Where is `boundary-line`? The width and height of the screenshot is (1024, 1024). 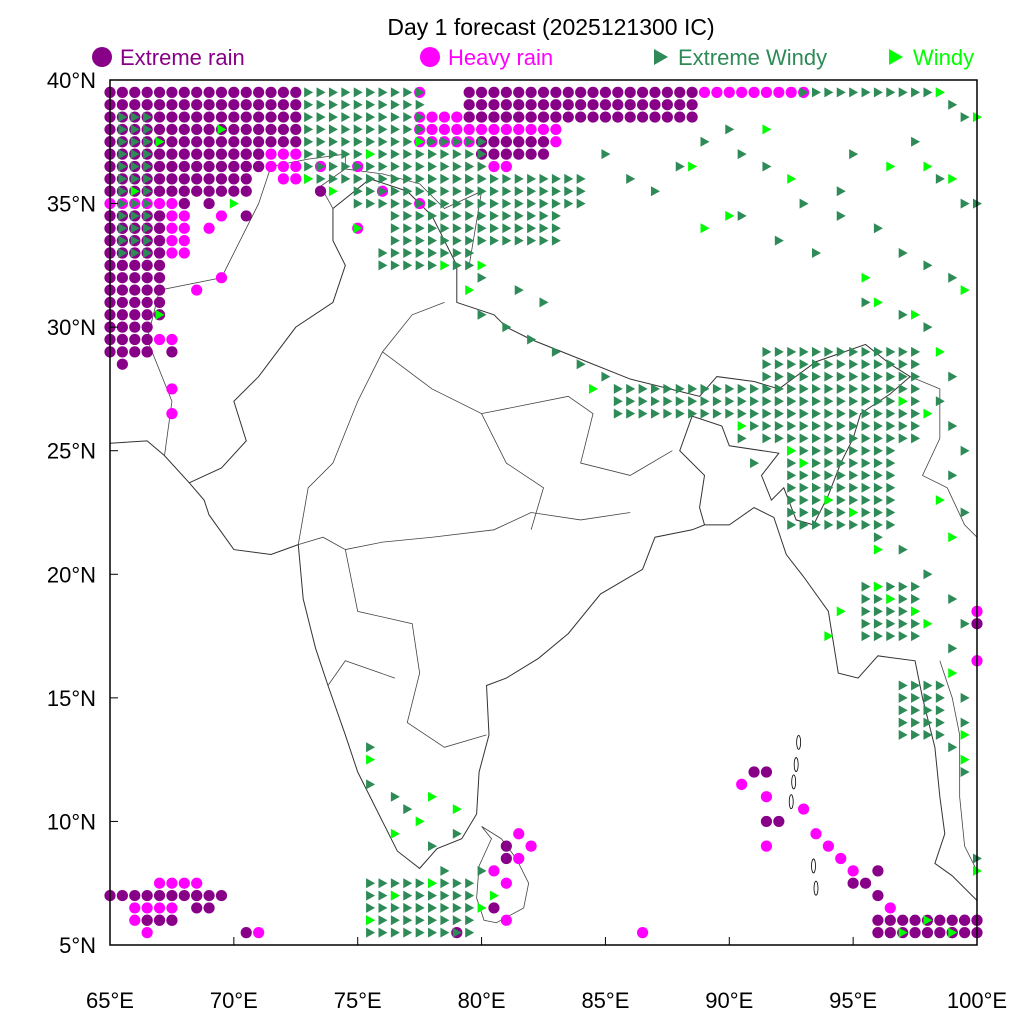 boundary-line is located at coordinates (401, 217).